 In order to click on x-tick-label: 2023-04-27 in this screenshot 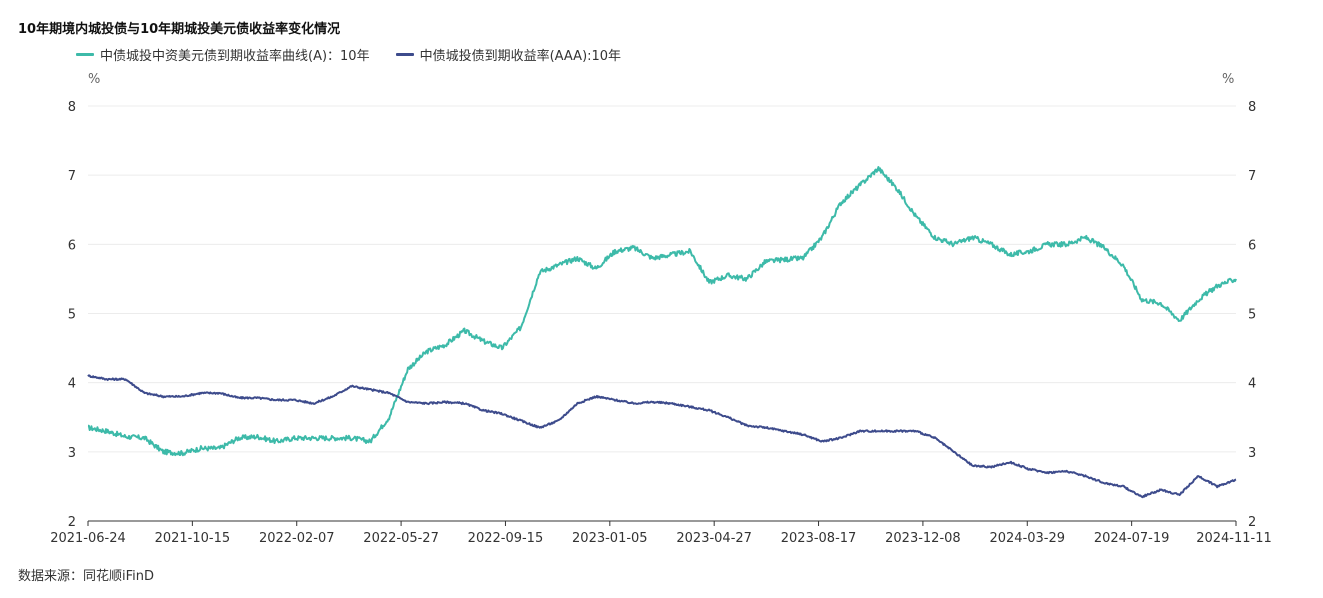, I will do `click(714, 538)`.